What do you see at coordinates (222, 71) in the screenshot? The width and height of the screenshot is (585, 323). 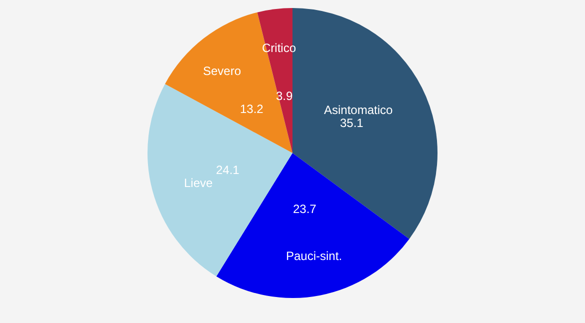 I see `slice-label: Severo` at bounding box center [222, 71].